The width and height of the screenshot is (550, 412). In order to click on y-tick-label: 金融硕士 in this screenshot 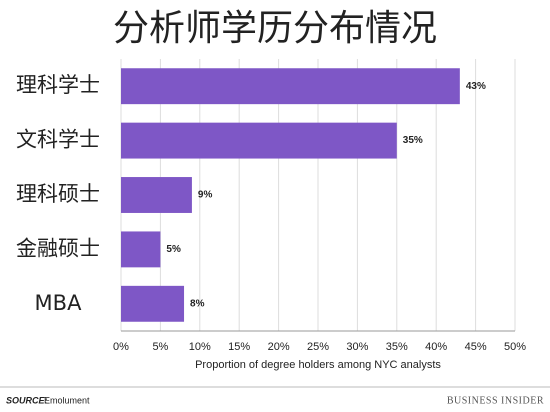, I will do `click(58, 248)`.